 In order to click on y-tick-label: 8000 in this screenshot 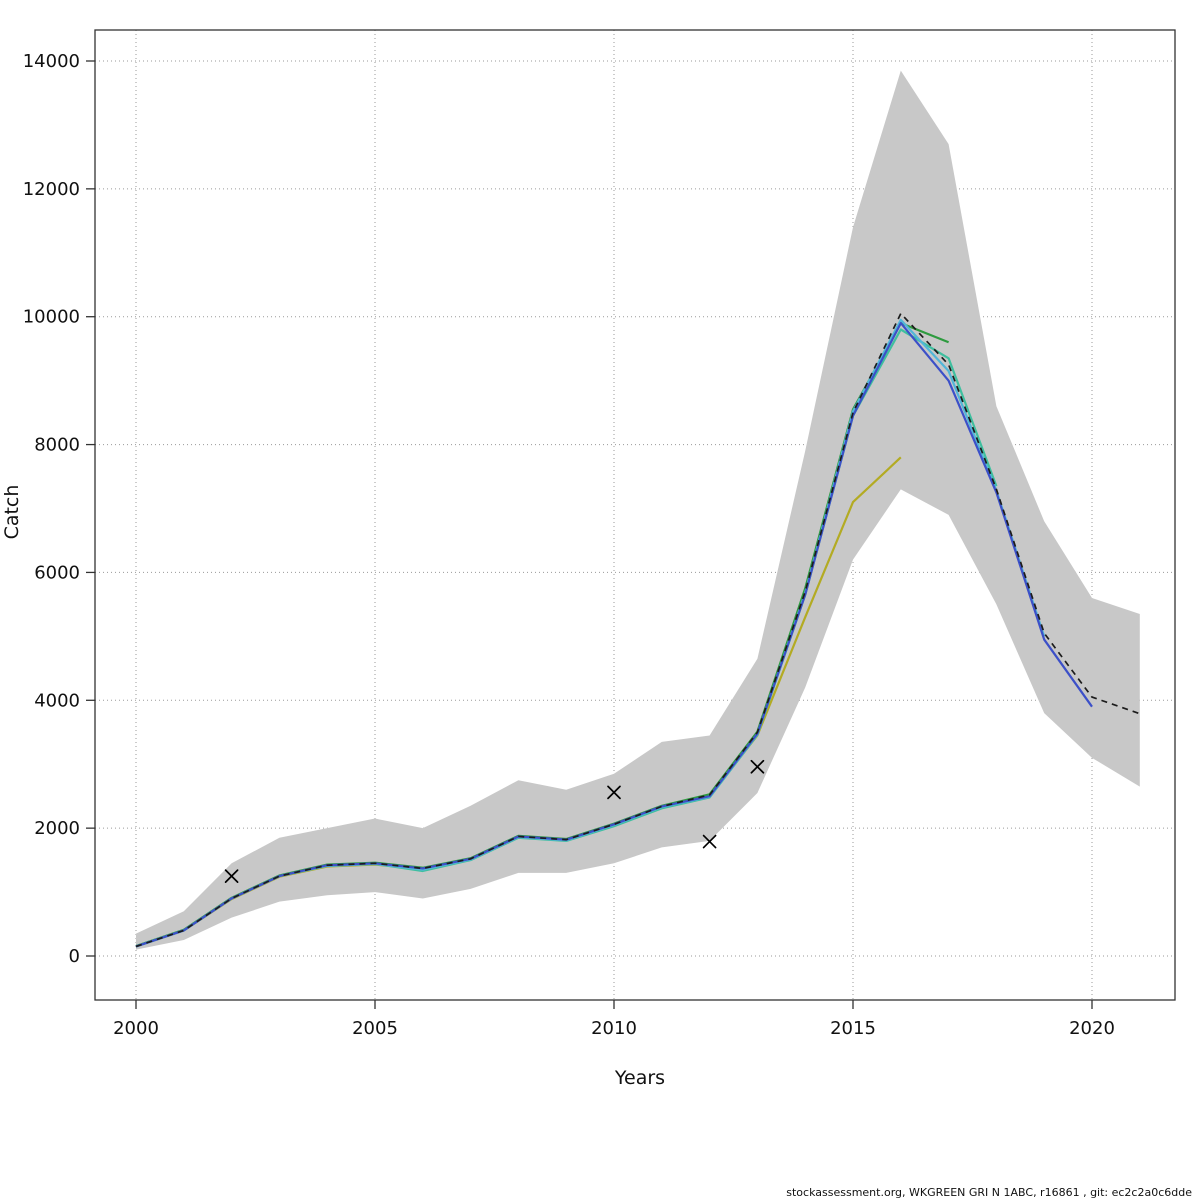, I will do `click(57, 445)`.